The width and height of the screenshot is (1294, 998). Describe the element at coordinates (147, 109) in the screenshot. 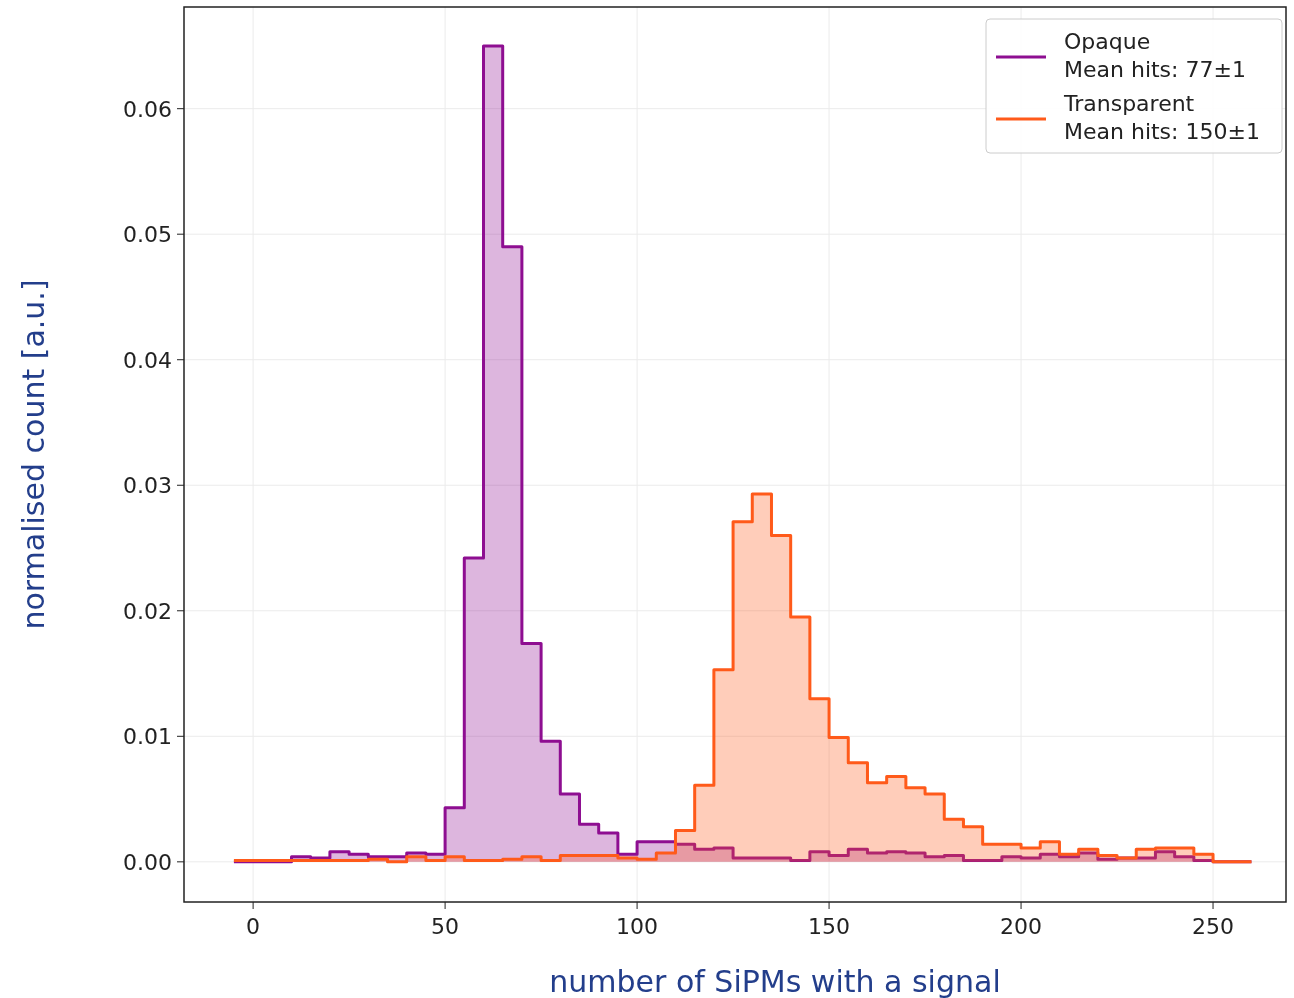

I see `y-tick-label: 0.06` at that location.